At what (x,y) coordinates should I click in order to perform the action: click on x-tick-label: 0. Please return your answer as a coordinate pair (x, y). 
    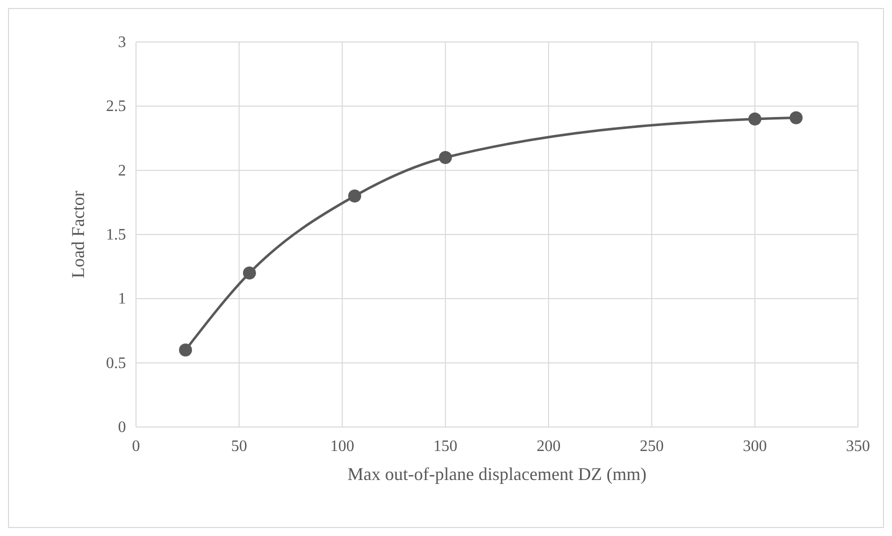
    Looking at the image, I should click on (136, 446).